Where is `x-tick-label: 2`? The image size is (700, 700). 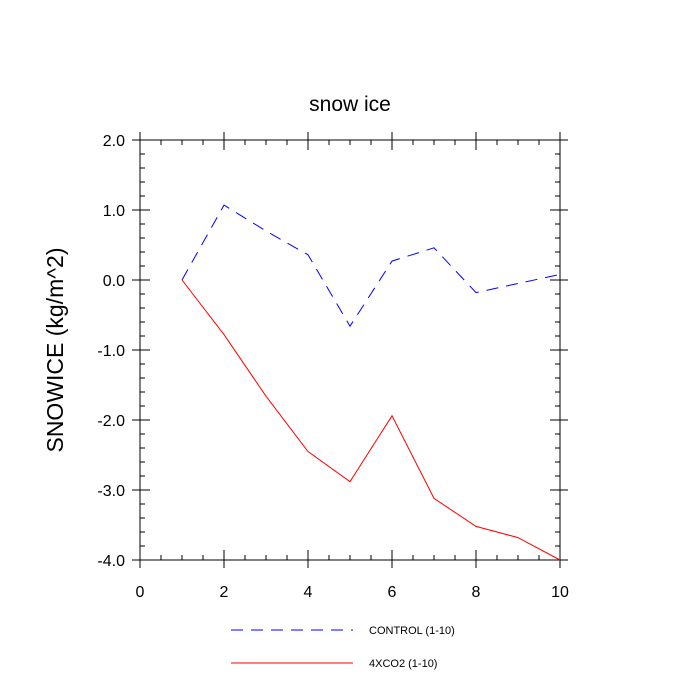 x-tick-label: 2 is located at coordinates (224, 592).